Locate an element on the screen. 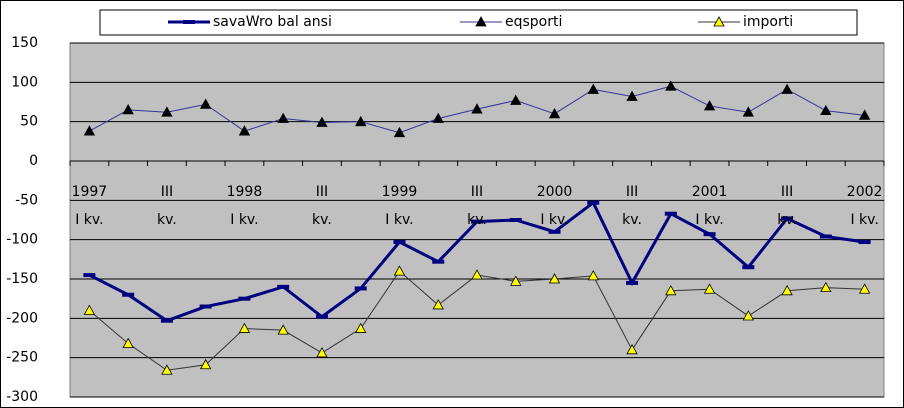 The height and width of the screenshot is (408, 904). y-tick-label: 50 is located at coordinates (29, 122).